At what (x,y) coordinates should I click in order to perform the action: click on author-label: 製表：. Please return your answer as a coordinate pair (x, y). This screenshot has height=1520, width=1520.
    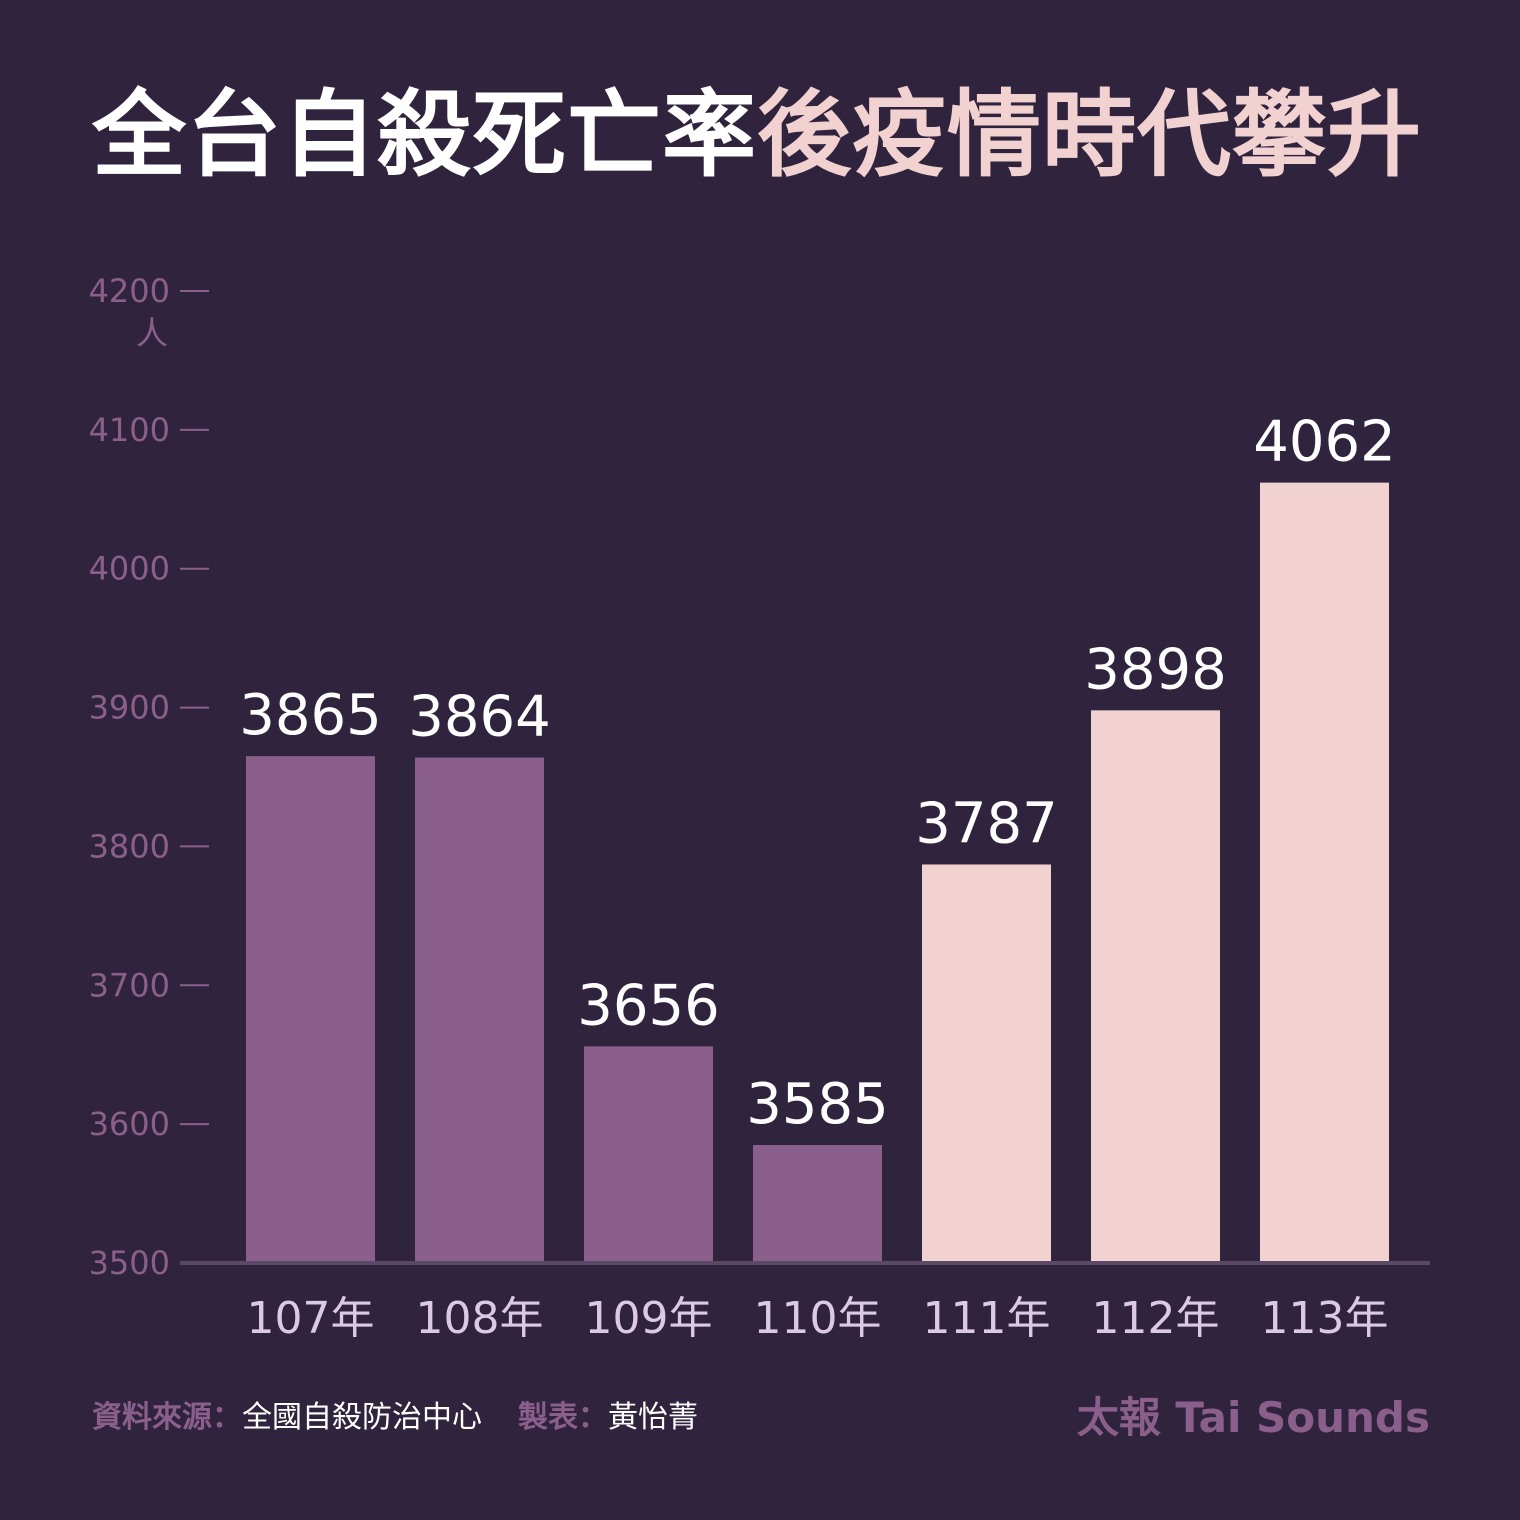
    Looking at the image, I should click on (563, 1417).